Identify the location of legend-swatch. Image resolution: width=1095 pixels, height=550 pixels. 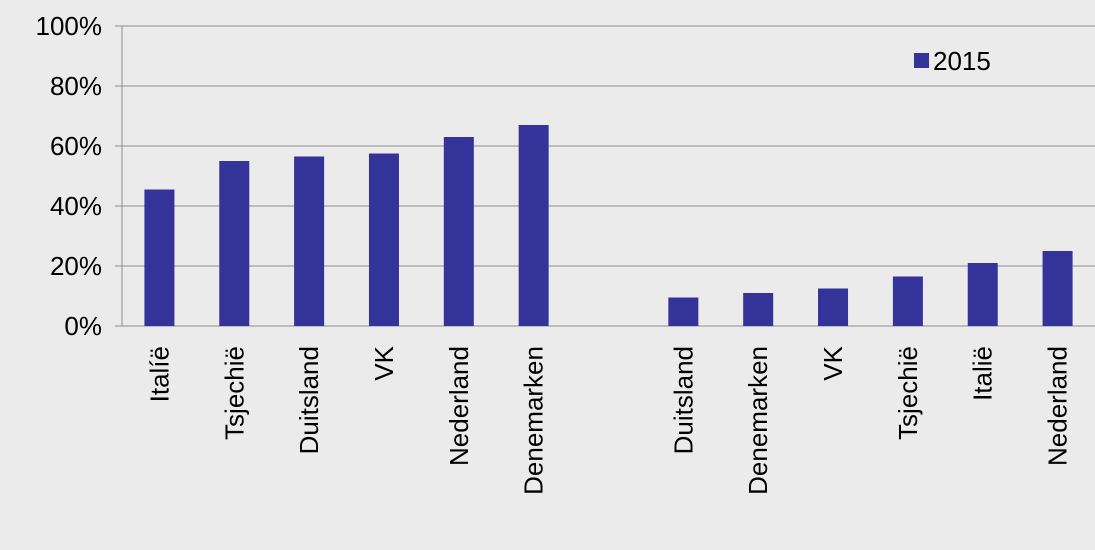
(921, 60).